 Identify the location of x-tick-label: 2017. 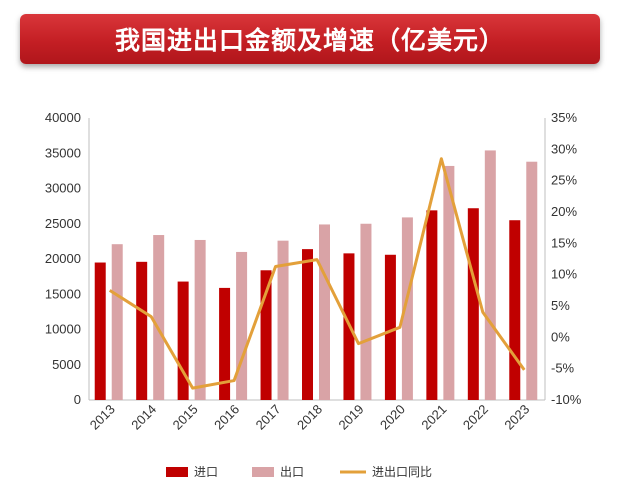
(268, 417).